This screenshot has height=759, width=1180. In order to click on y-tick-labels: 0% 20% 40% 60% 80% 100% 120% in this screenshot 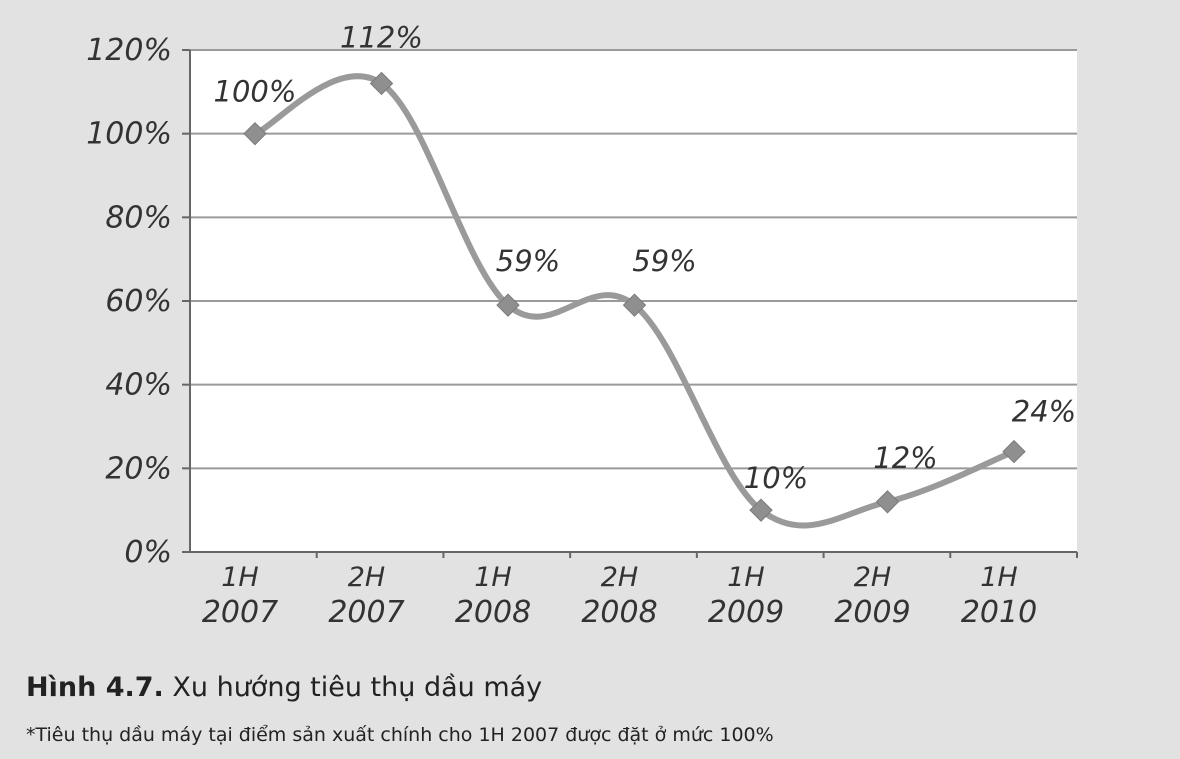, I will do `click(129, 301)`.